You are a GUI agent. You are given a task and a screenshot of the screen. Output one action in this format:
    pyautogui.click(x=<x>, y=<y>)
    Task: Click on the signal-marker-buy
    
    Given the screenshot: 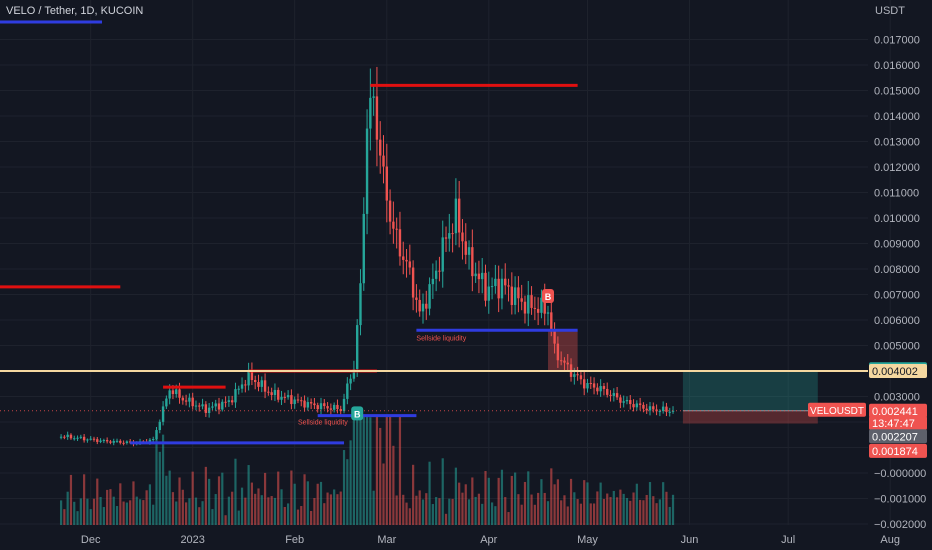 What is the action you would take?
    pyautogui.click(x=357, y=413)
    